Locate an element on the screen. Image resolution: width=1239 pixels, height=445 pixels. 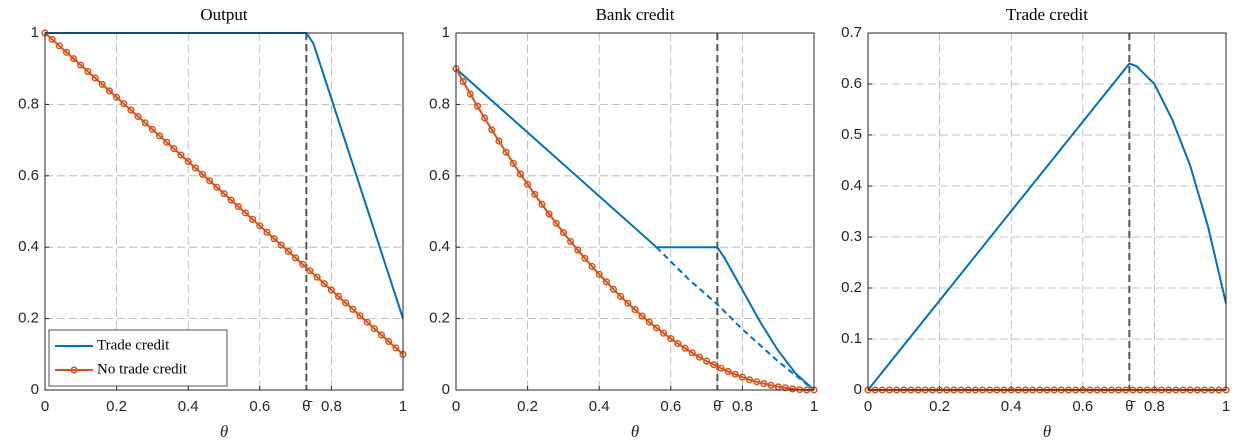
chart-title: Bank credit is located at coordinates (635, 14).